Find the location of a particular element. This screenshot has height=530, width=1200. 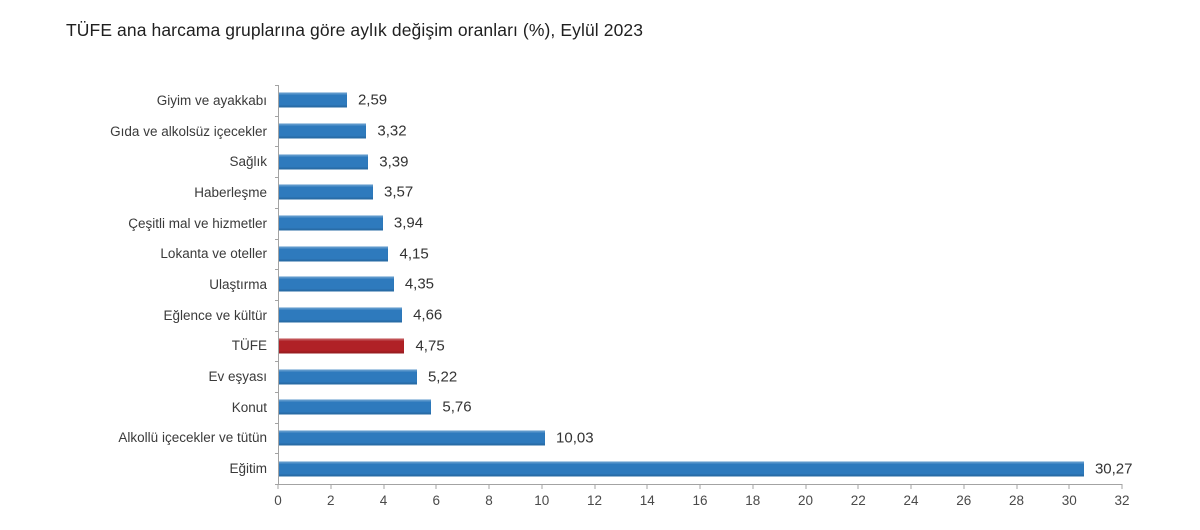

x-tick-label: 32 is located at coordinates (1122, 501).